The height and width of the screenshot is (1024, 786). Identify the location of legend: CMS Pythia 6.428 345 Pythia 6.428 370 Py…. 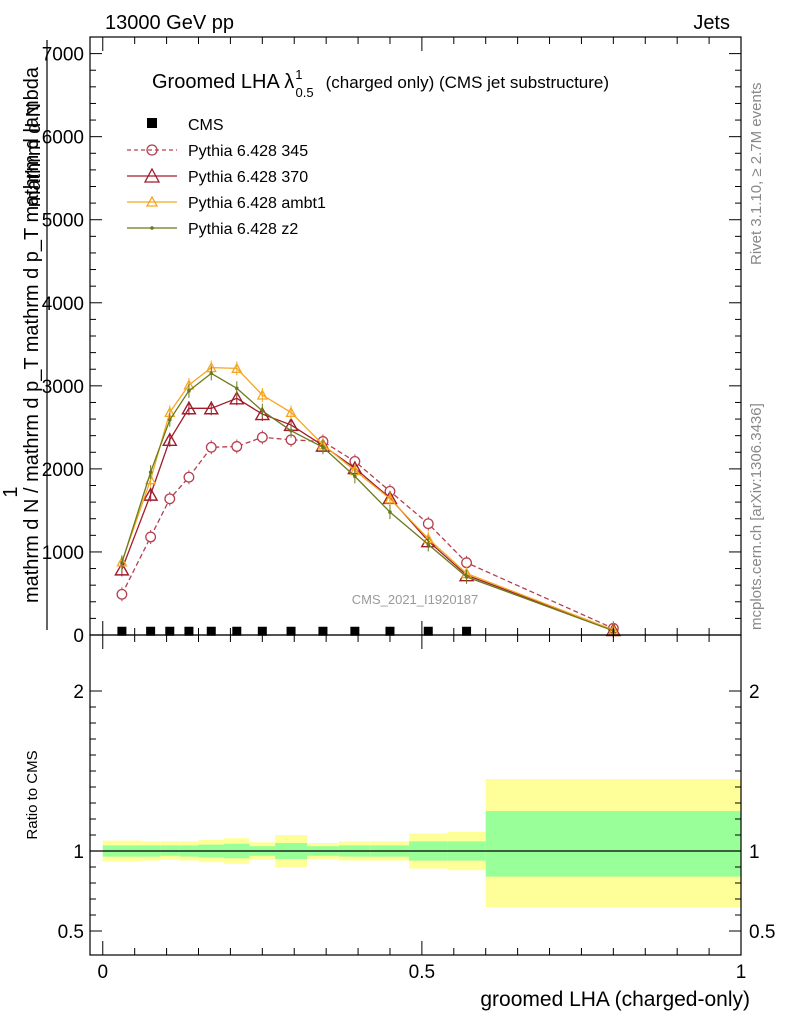
(226, 177).